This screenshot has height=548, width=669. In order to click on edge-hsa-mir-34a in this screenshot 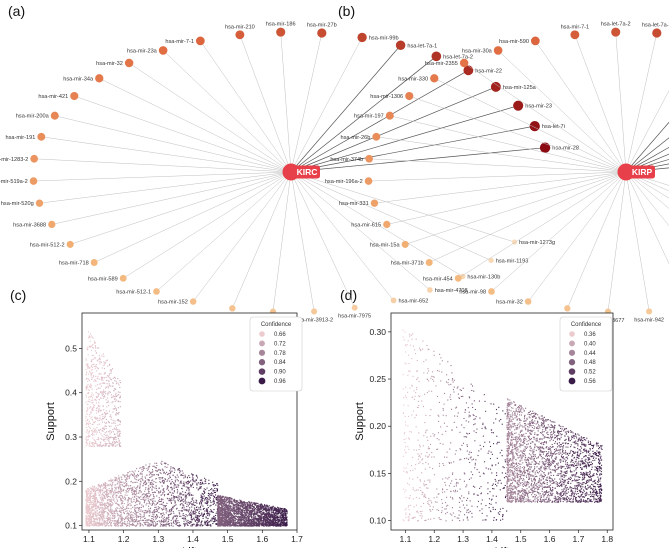, I will do `click(195, 125)`.